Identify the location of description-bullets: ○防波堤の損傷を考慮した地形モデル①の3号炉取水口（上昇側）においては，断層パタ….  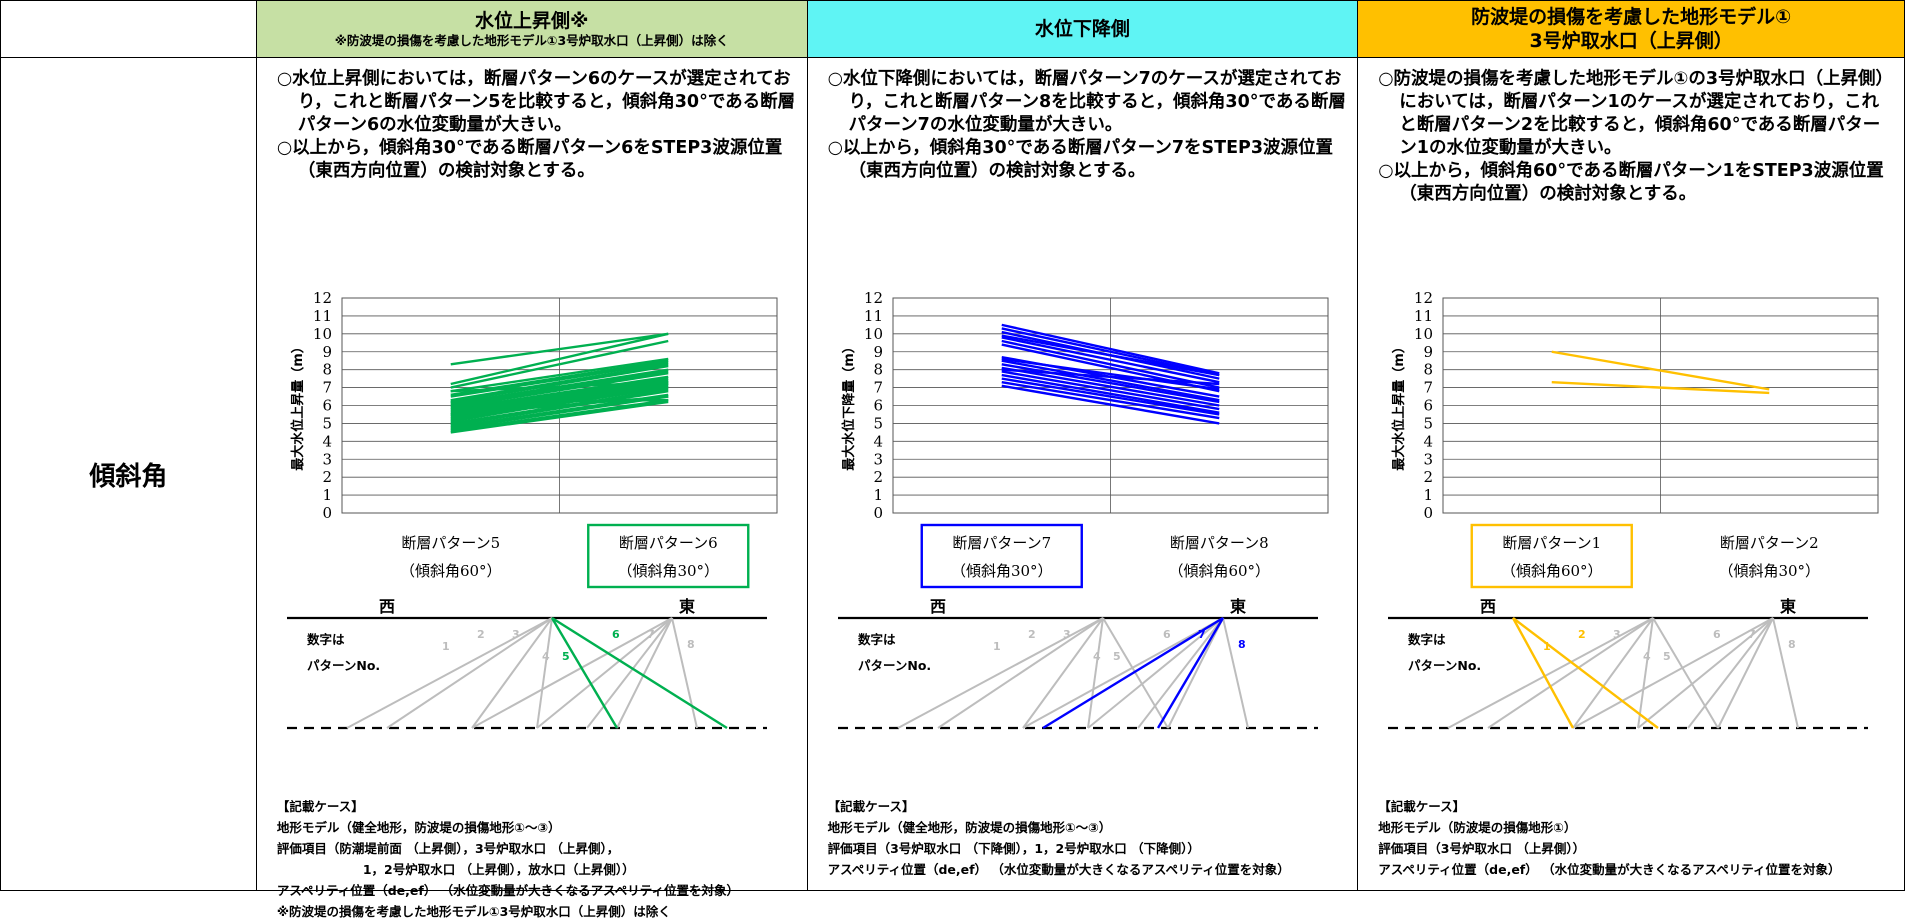
(1636, 137).